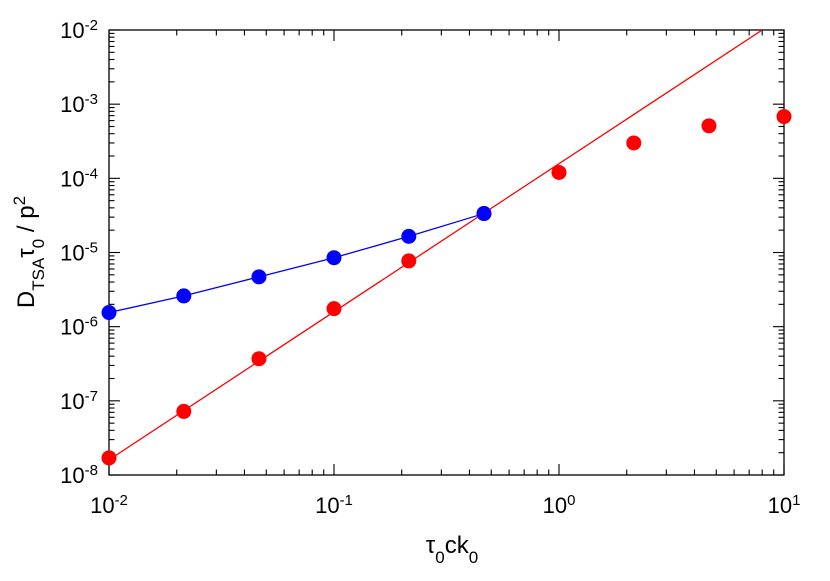  What do you see at coordinates (91, 321) in the screenshot?
I see `y-tick-label-exponent: -6` at bounding box center [91, 321].